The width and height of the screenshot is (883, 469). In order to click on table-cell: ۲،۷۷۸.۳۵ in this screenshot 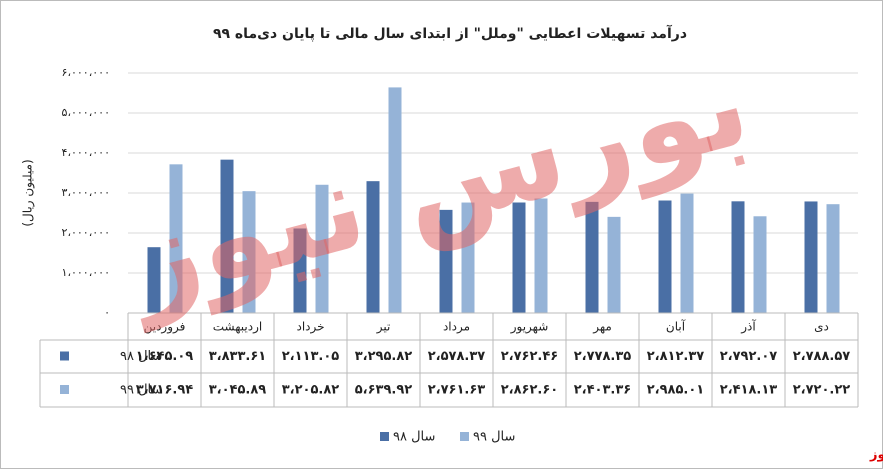, I will do `click(603, 356)`.